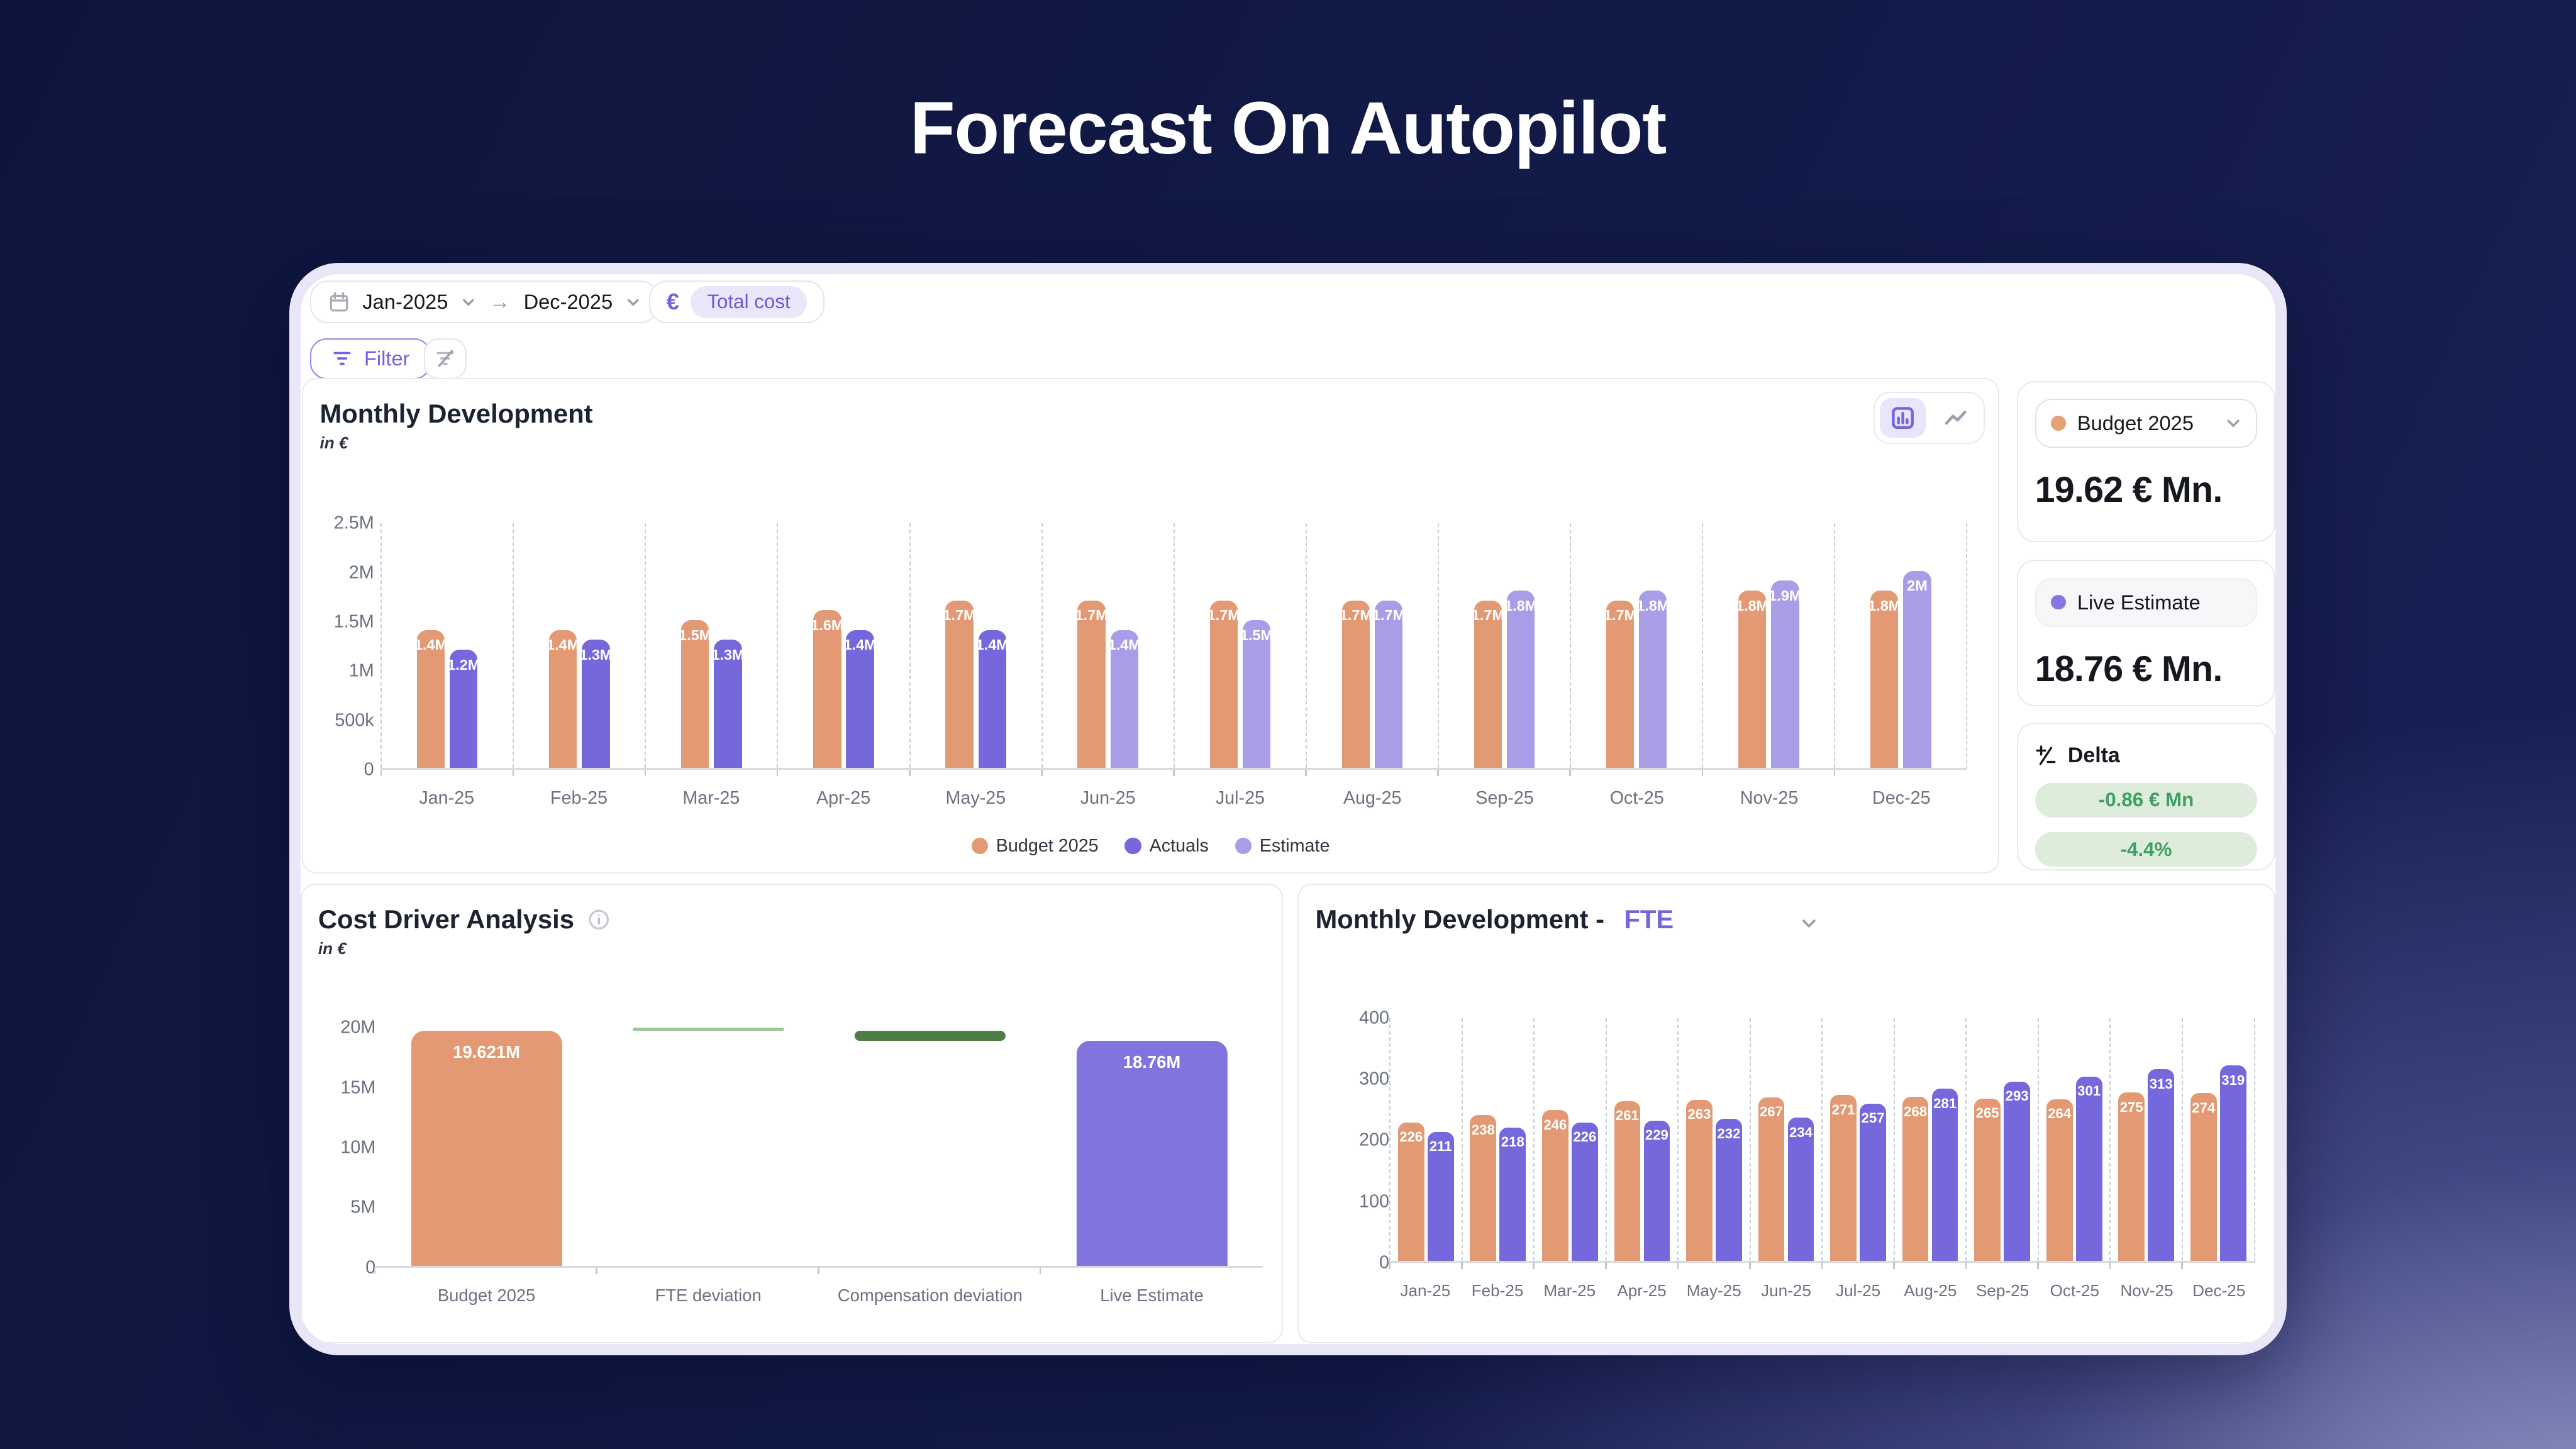  I want to click on range-arrow-icon: →, so click(500, 301).